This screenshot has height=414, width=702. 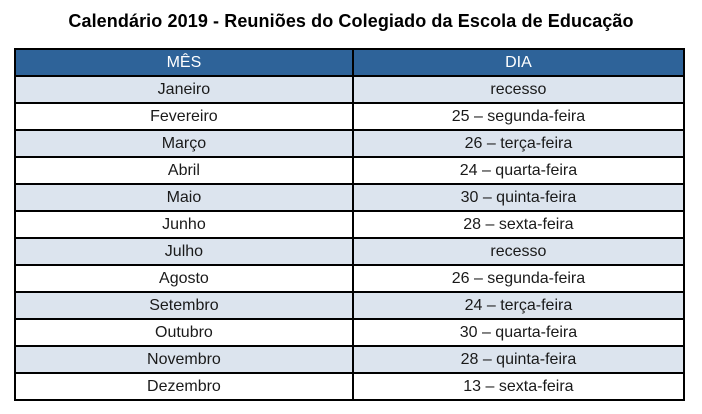 I want to click on month-cell: Julho, so click(x=184, y=251).